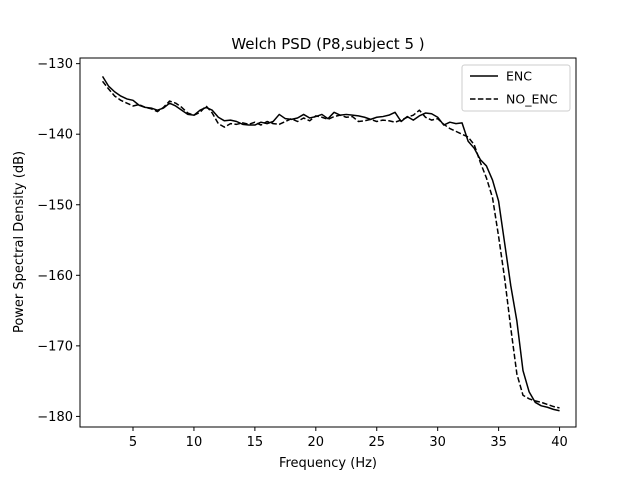 The height and width of the screenshot is (480, 640). I want to click on y-tick-label: −170, so click(55, 346).